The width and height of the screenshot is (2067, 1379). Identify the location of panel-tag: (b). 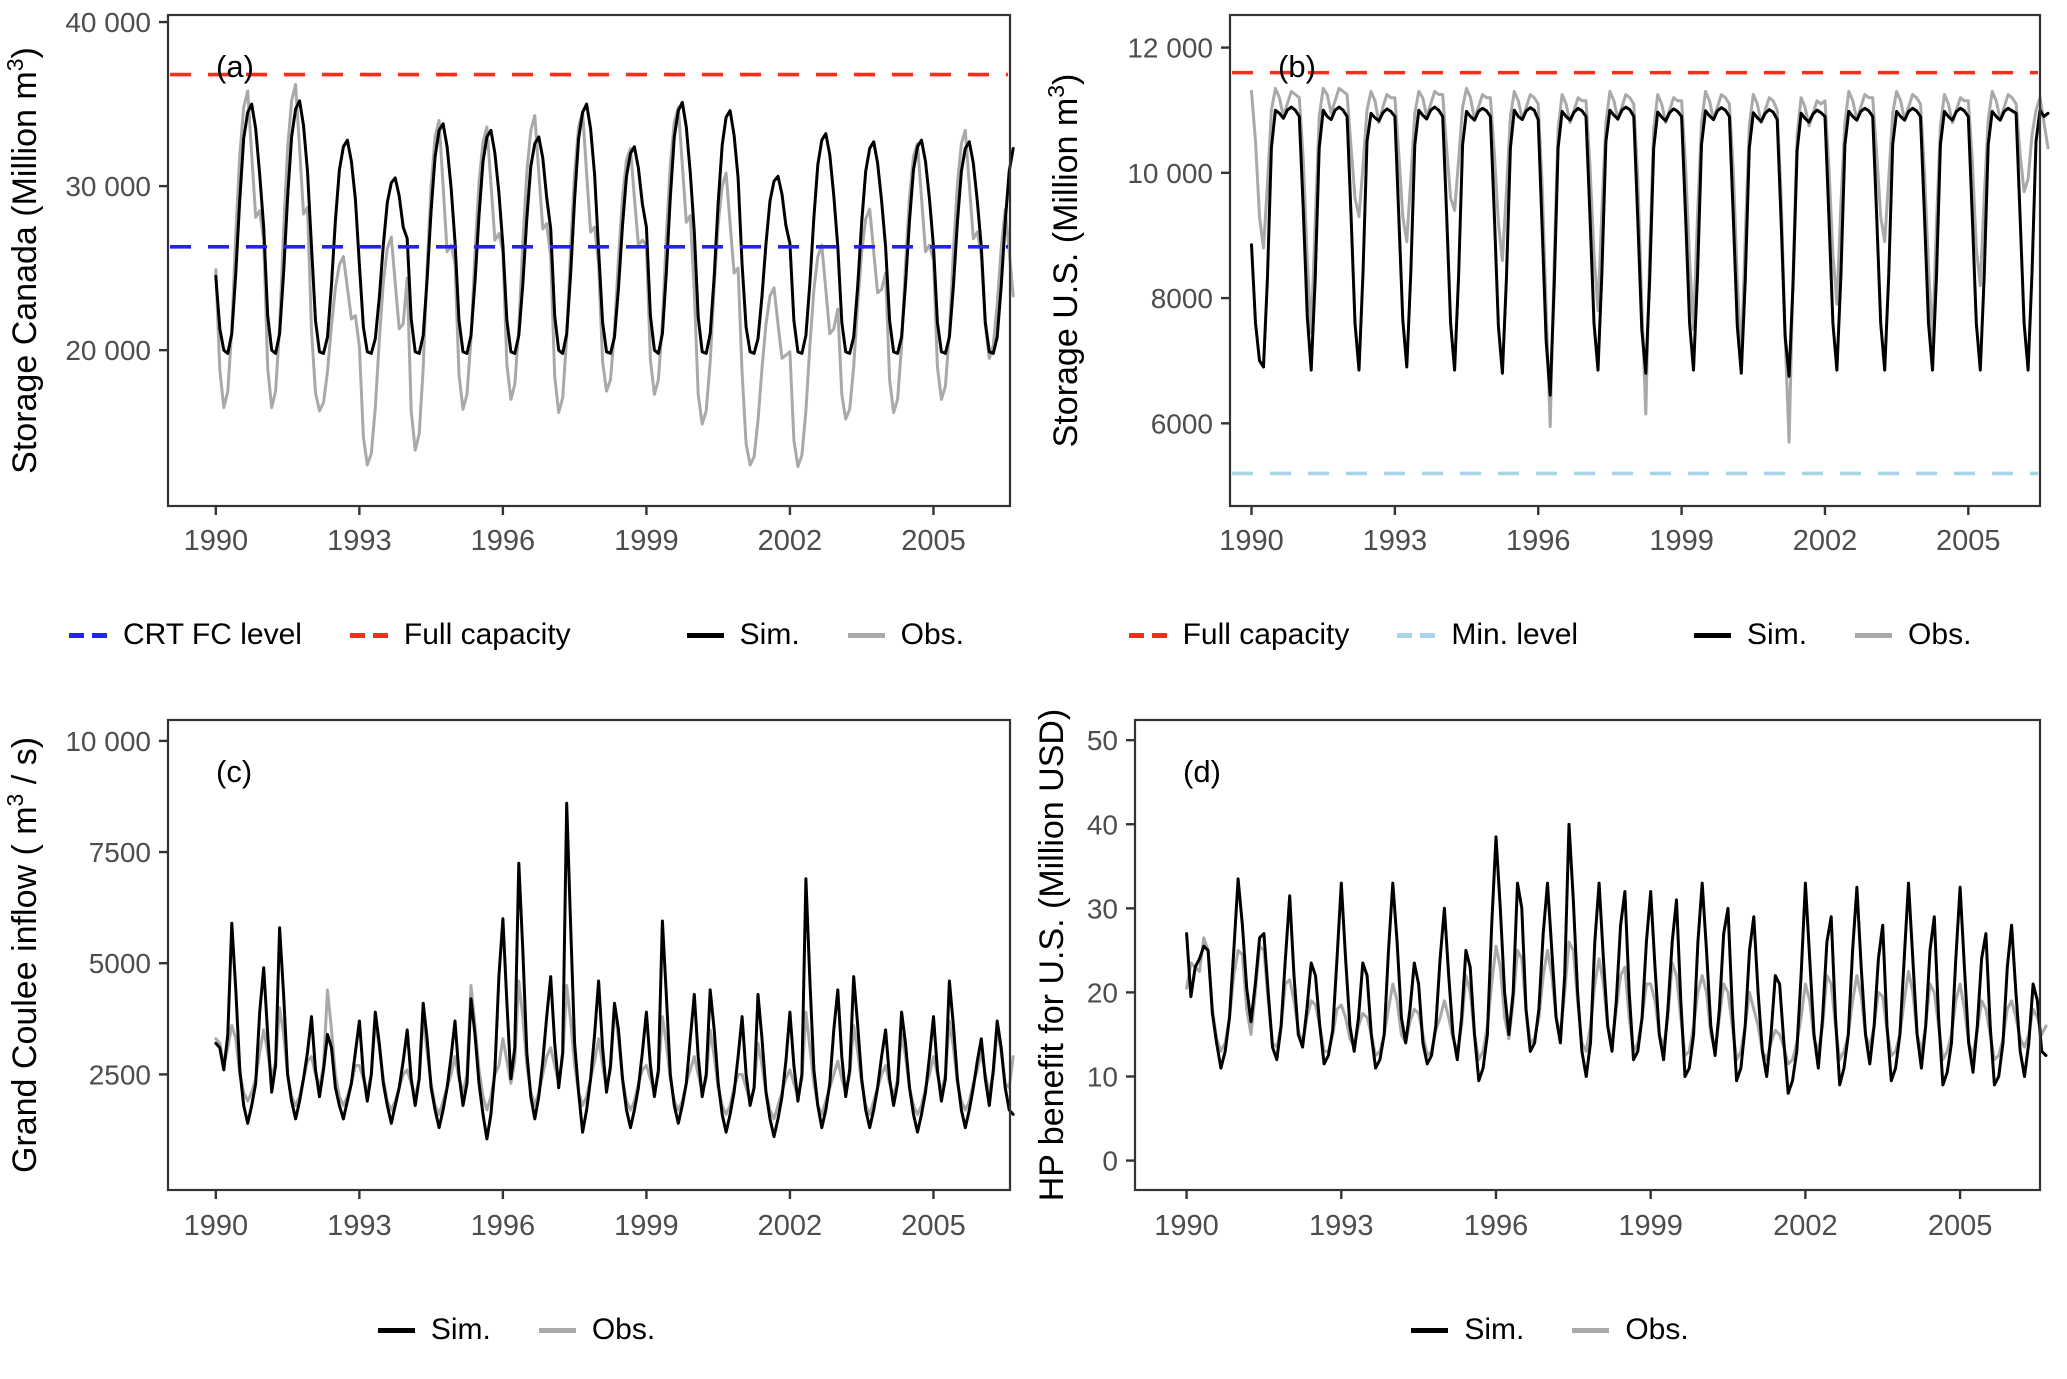
(1297, 66).